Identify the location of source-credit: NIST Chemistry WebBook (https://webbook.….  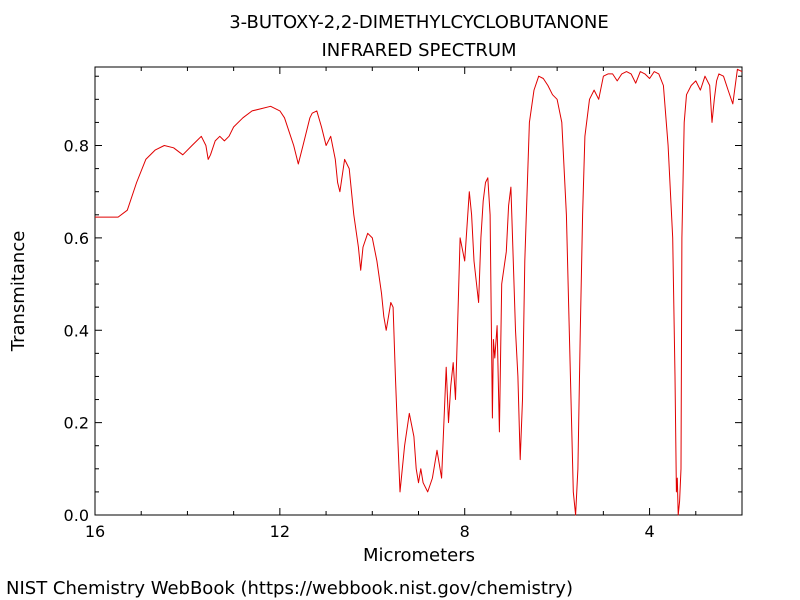
(289, 588).